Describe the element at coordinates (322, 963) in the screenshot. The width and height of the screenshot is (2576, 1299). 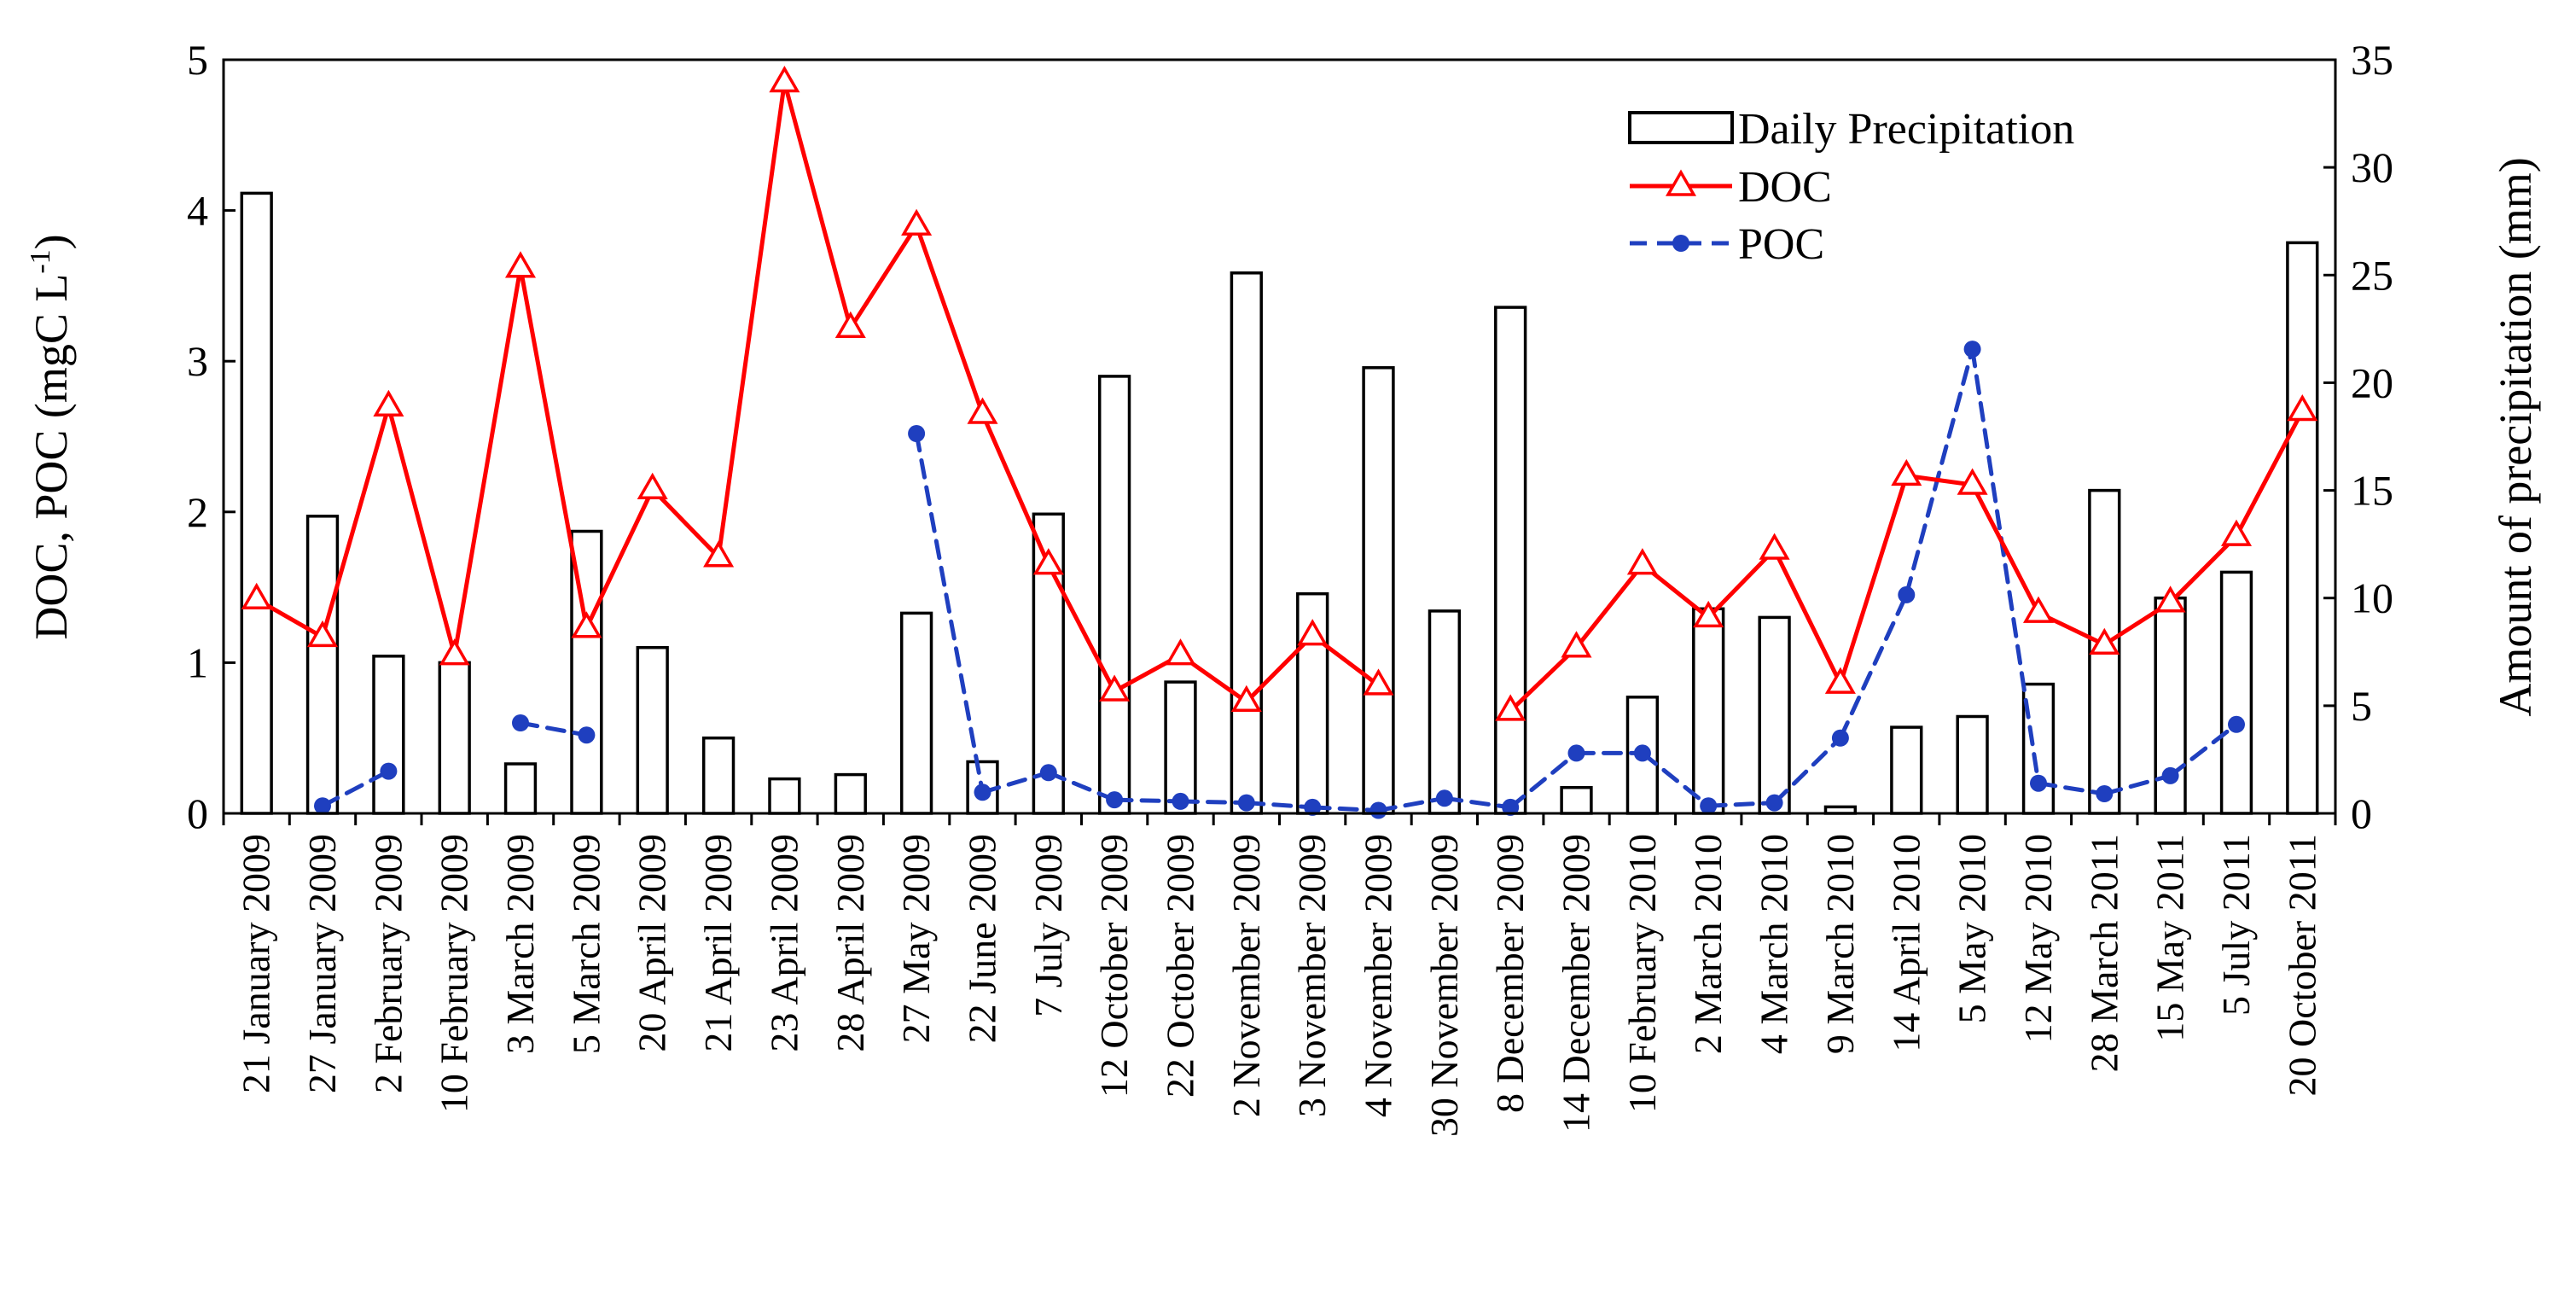
I see `x-axis-category-label: 27 January 2009` at that location.